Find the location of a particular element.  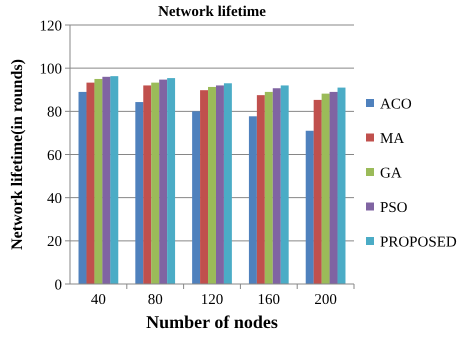

y-tick-label: 20 is located at coordinates (54, 242).